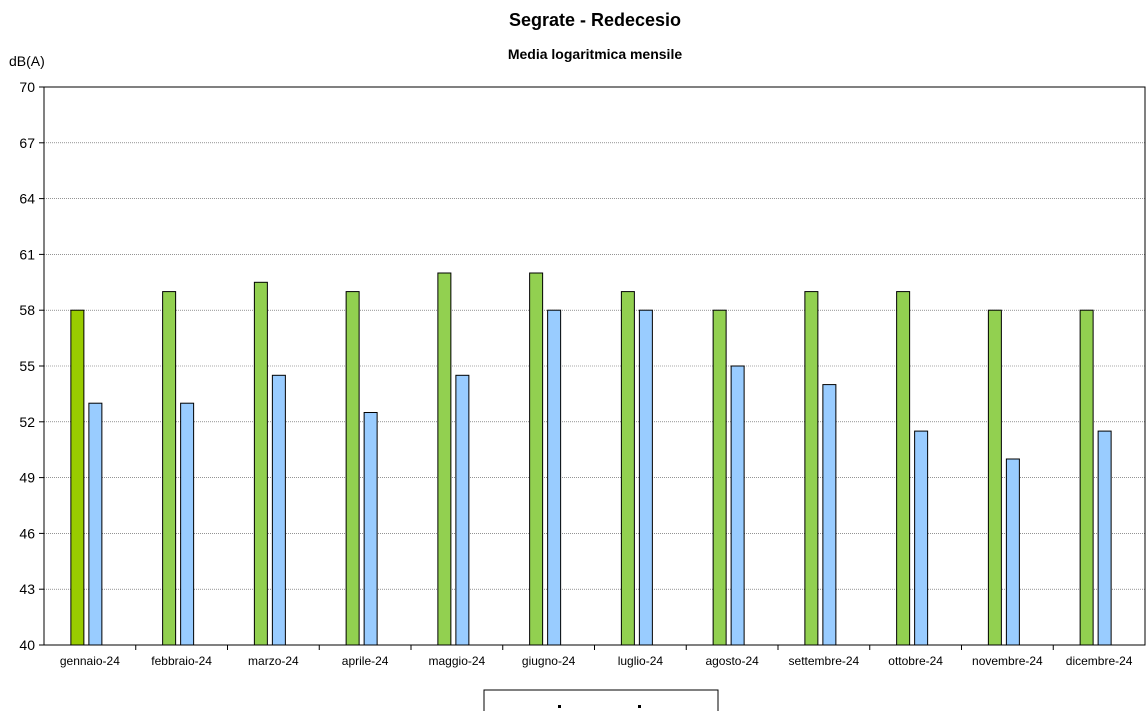  I want to click on x-category-label: marzo-24, so click(273, 661).